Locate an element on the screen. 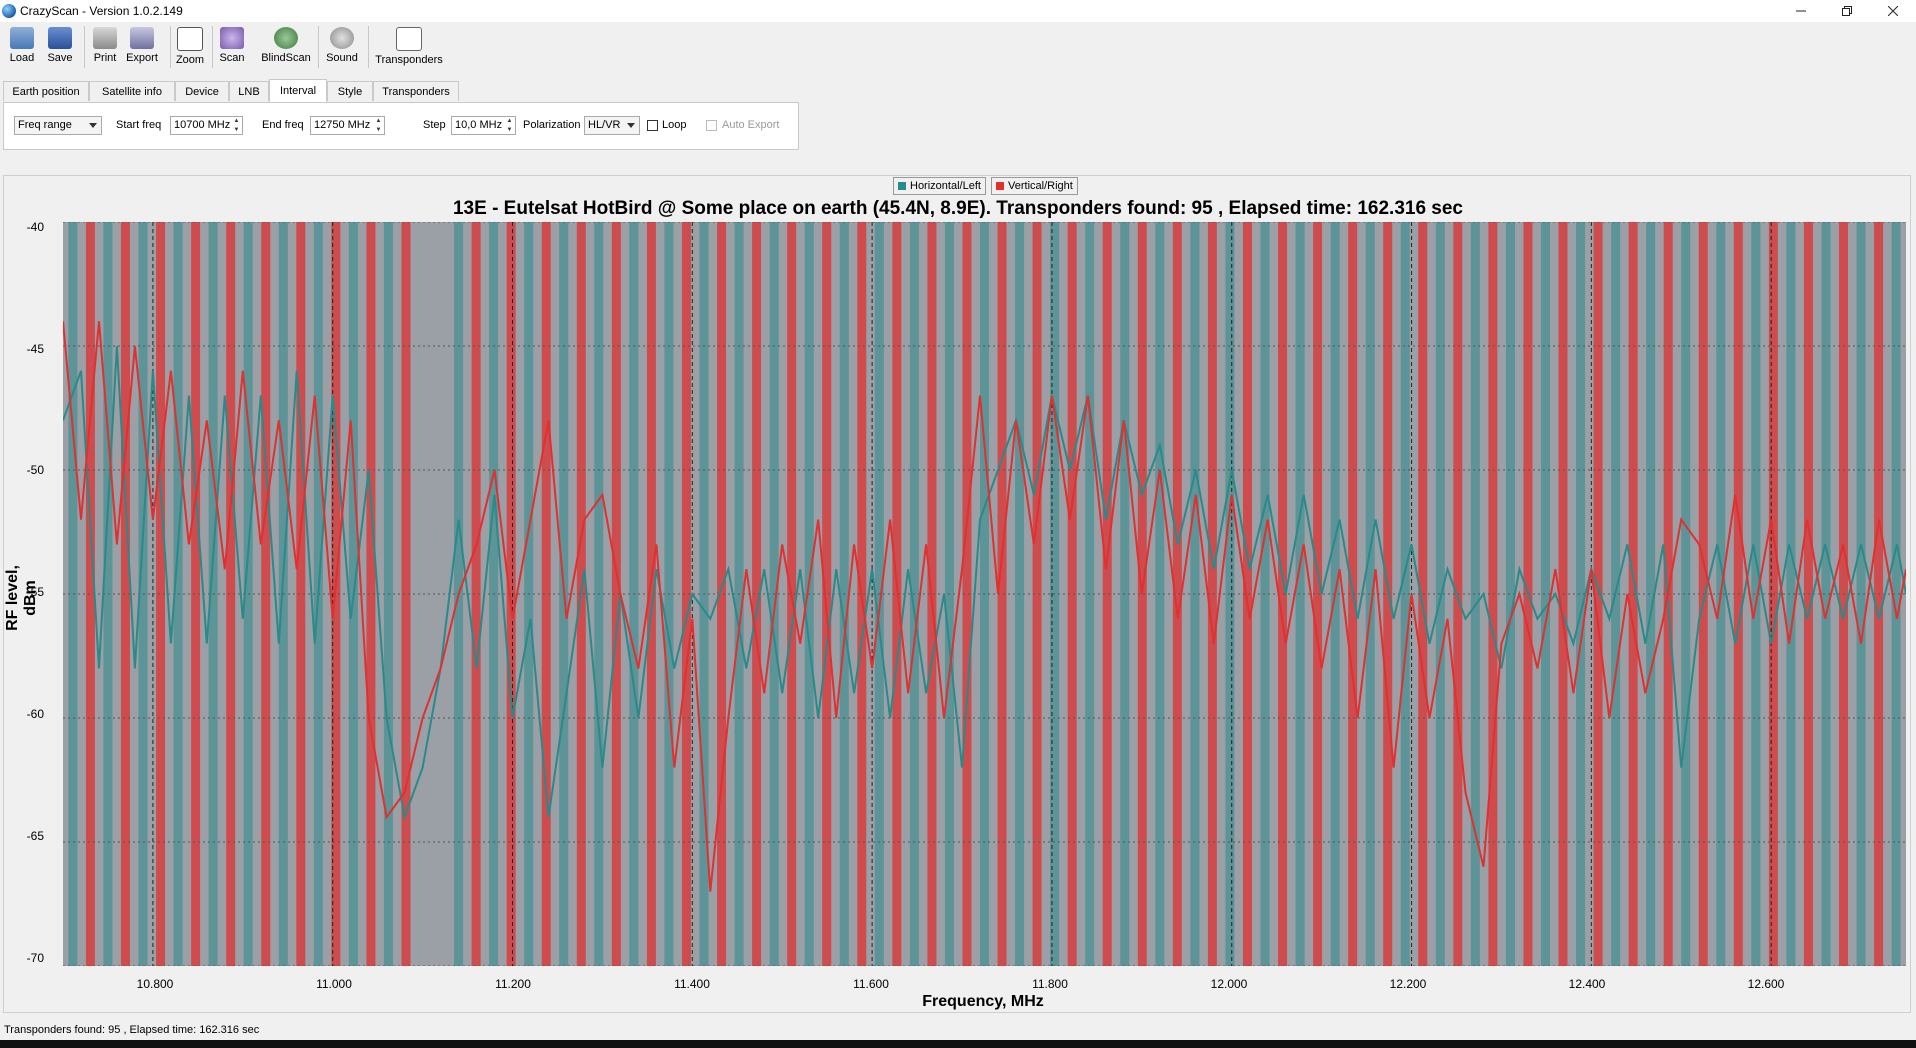 Image resolution: width=1916 pixels, height=1048 pixels. tab-label: Earth position is located at coordinates (46, 91).